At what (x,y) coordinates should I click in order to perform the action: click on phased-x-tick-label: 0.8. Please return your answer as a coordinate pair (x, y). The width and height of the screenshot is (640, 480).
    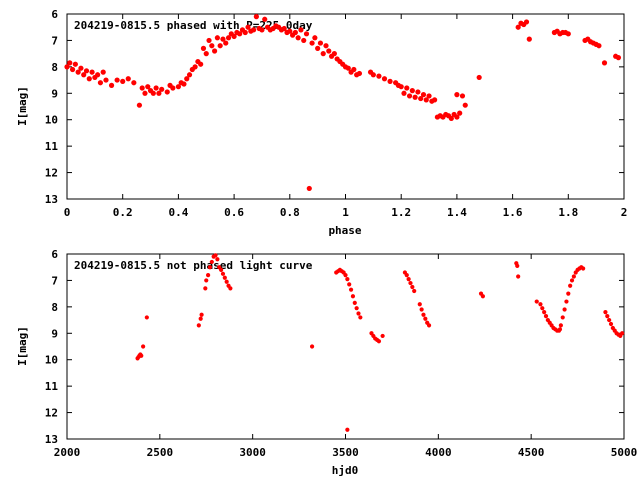
    Looking at the image, I should click on (290, 212).